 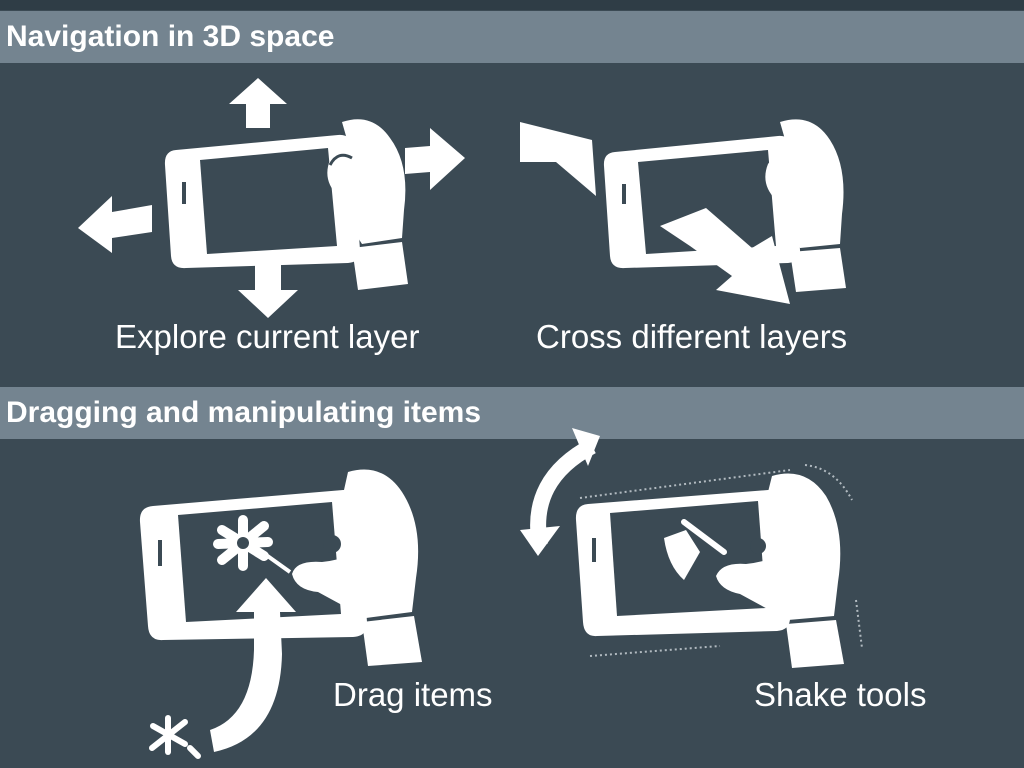 I want to click on top-border, so click(x=512, y=5).